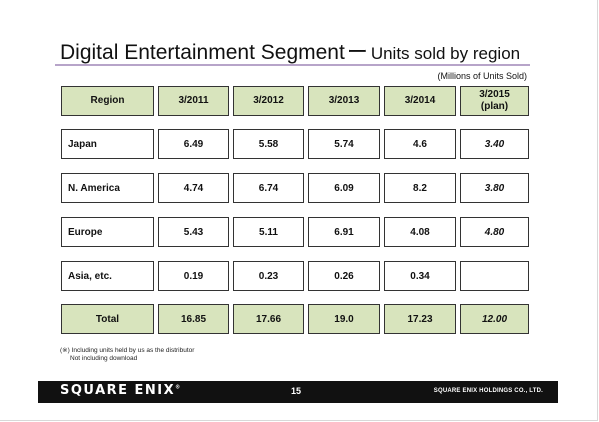  Describe the element at coordinates (193, 319) in the screenshot. I see `total-3-2011: 16.85` at that location.